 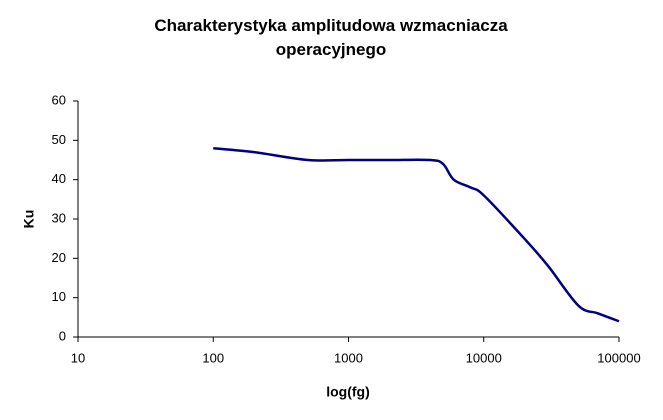 What do you see at coordinates (78, 357) in the screenshot?
I see `x-tick-label: 10` at bounding box center [78, 357].